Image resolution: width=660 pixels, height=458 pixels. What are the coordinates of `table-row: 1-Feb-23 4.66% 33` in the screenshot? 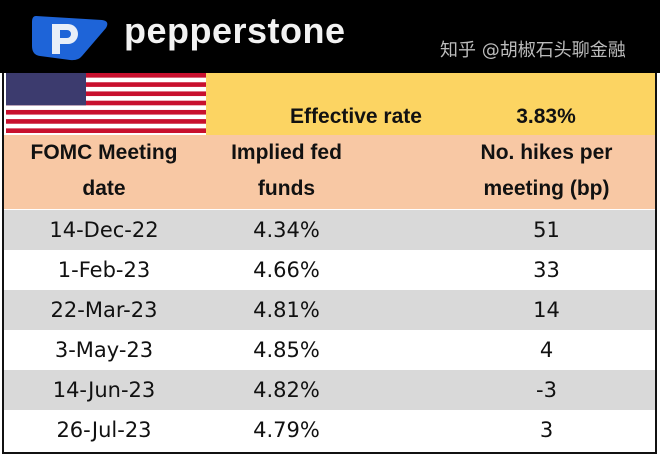 It's located at (329, 270).